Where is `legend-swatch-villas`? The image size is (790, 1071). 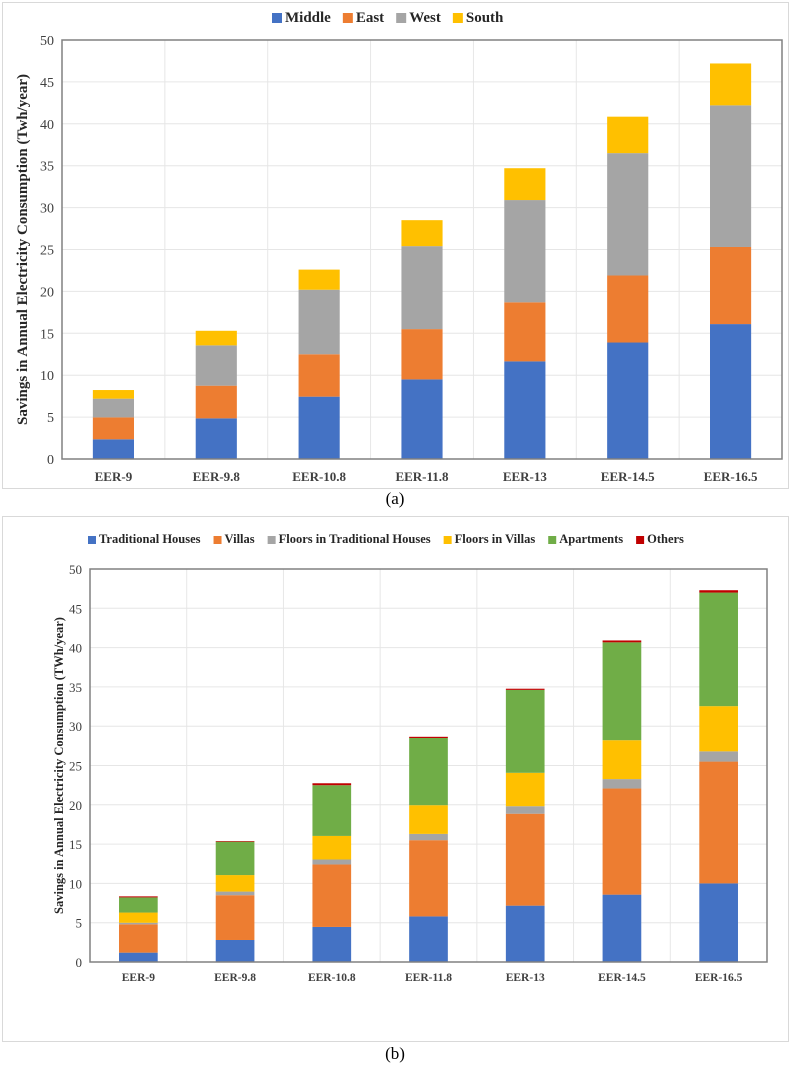
legend-swatch-villas is located at coordinates (217, 540).